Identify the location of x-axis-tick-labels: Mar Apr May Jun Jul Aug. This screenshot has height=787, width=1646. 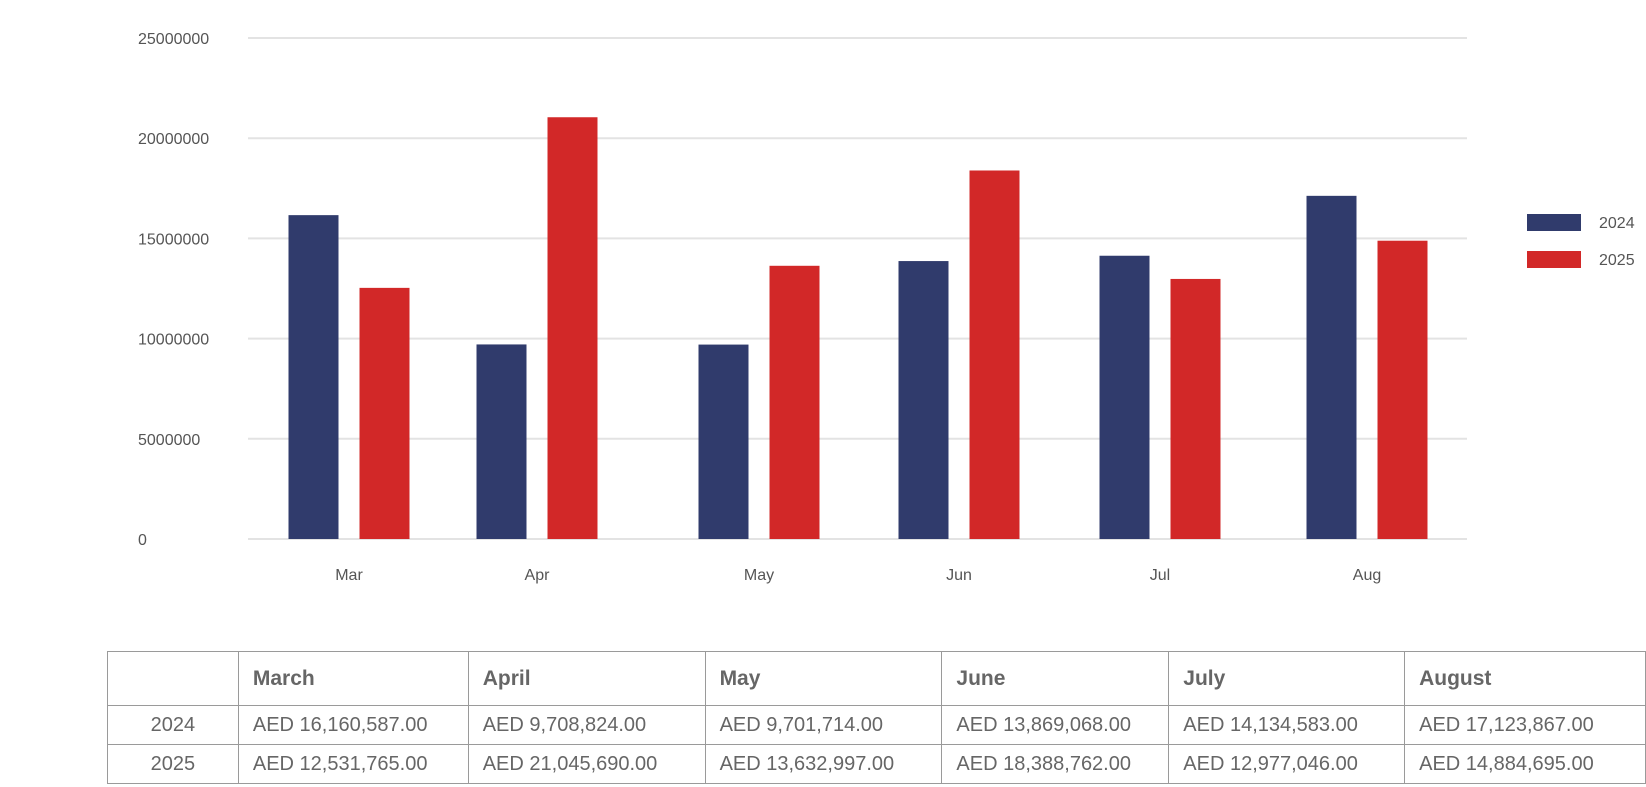
(858, 575).